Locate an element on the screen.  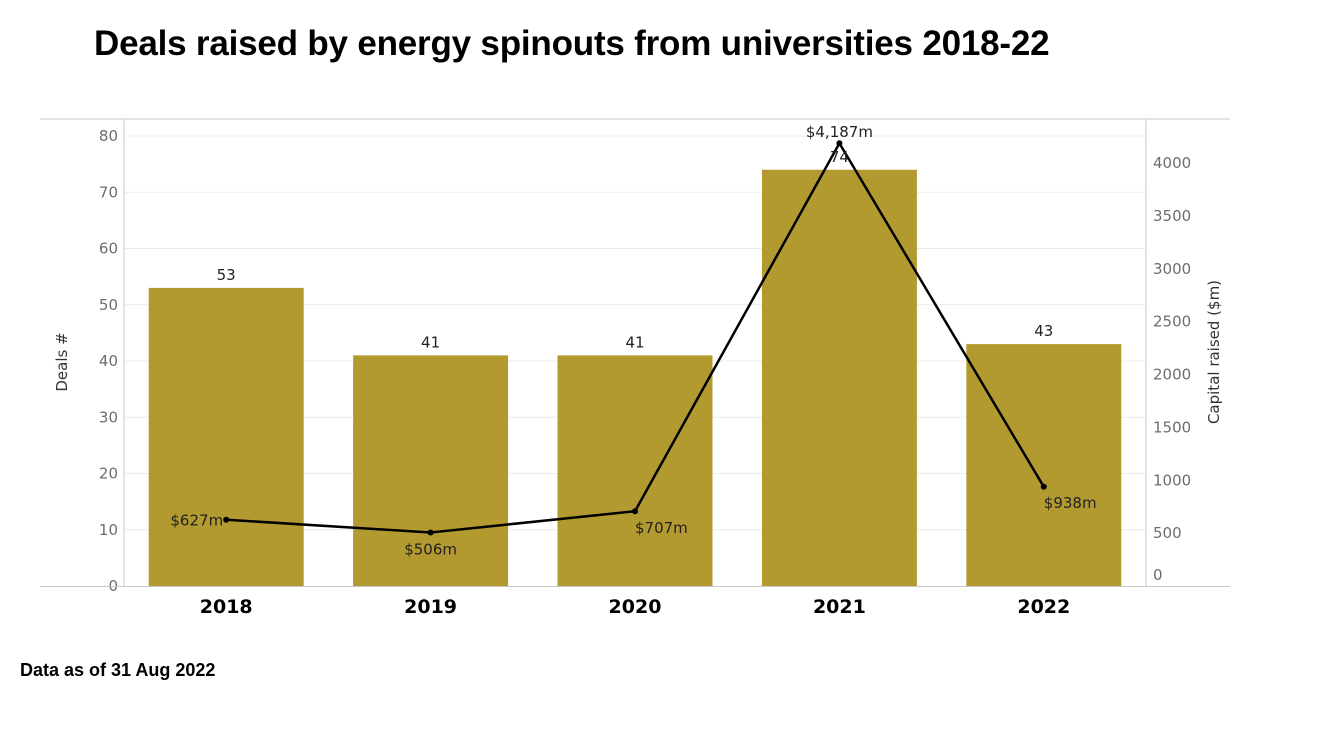
capital-point-2019 is located at coordinates (430, 532).